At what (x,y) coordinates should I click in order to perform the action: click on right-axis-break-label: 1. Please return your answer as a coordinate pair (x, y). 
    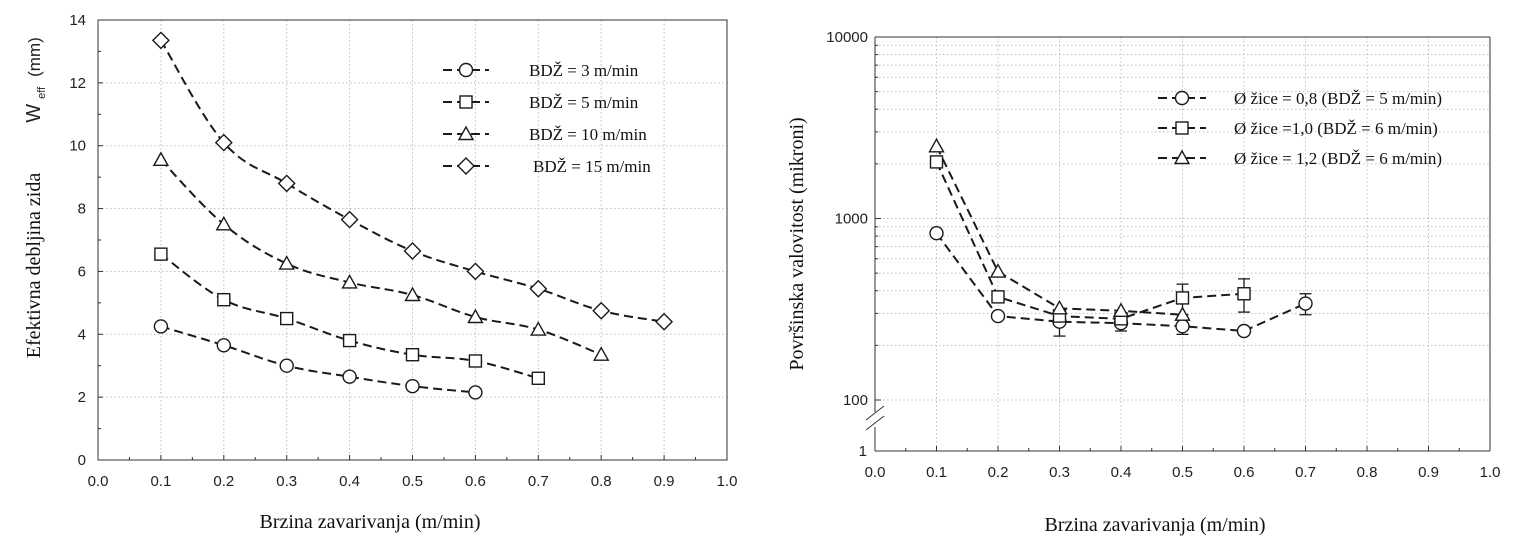
    Looking at the image, I should click on (863, 451).